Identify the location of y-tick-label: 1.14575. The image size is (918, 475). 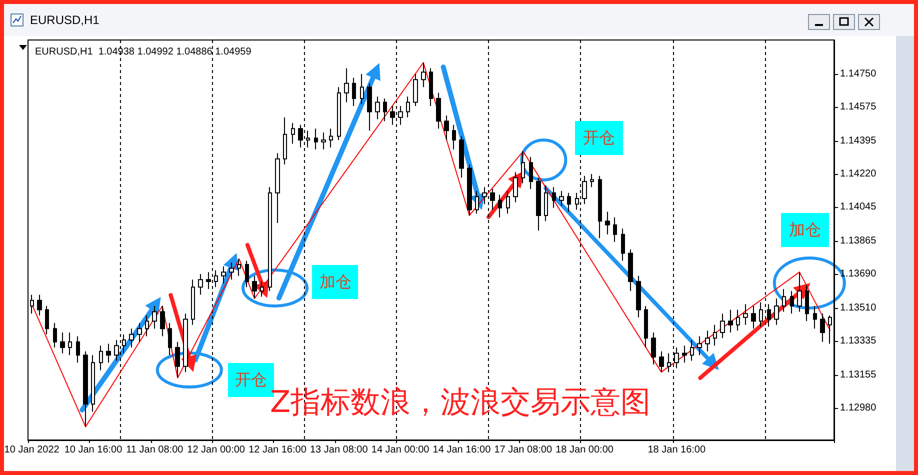
(858, 106).